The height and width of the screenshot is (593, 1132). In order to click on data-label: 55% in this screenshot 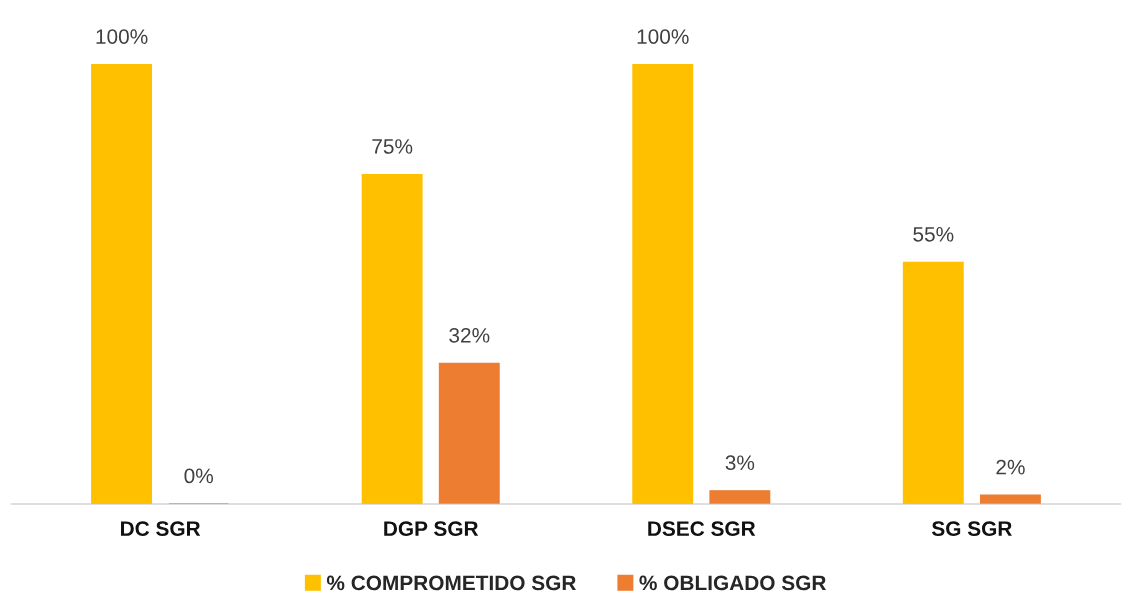, I will do `click(933, 234)`.